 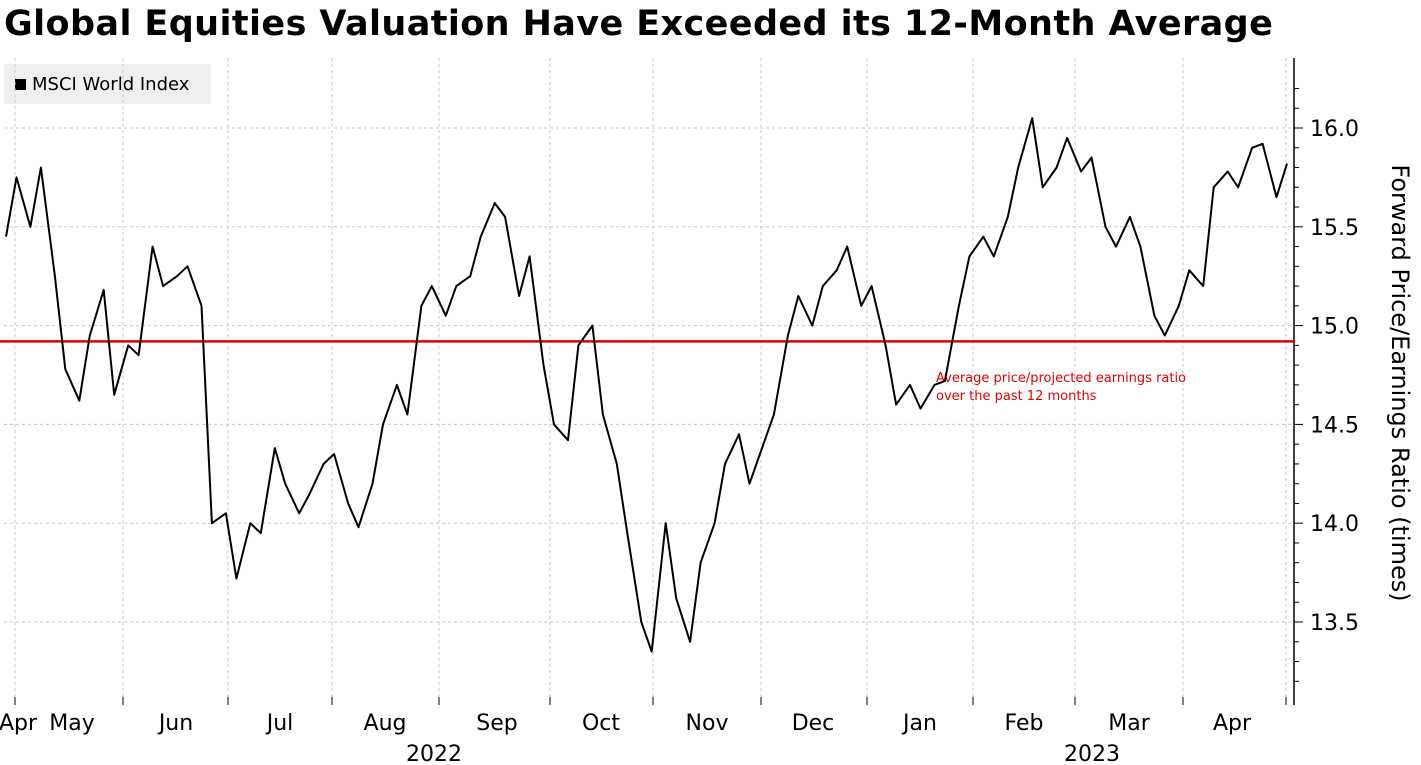 I want to click on x-tick-label: Oct, so click(x=601, y=723).